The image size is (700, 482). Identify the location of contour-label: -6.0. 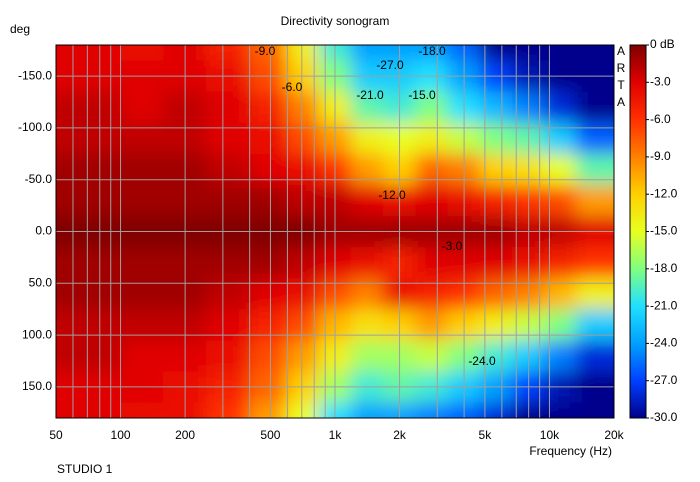
(292, 87).